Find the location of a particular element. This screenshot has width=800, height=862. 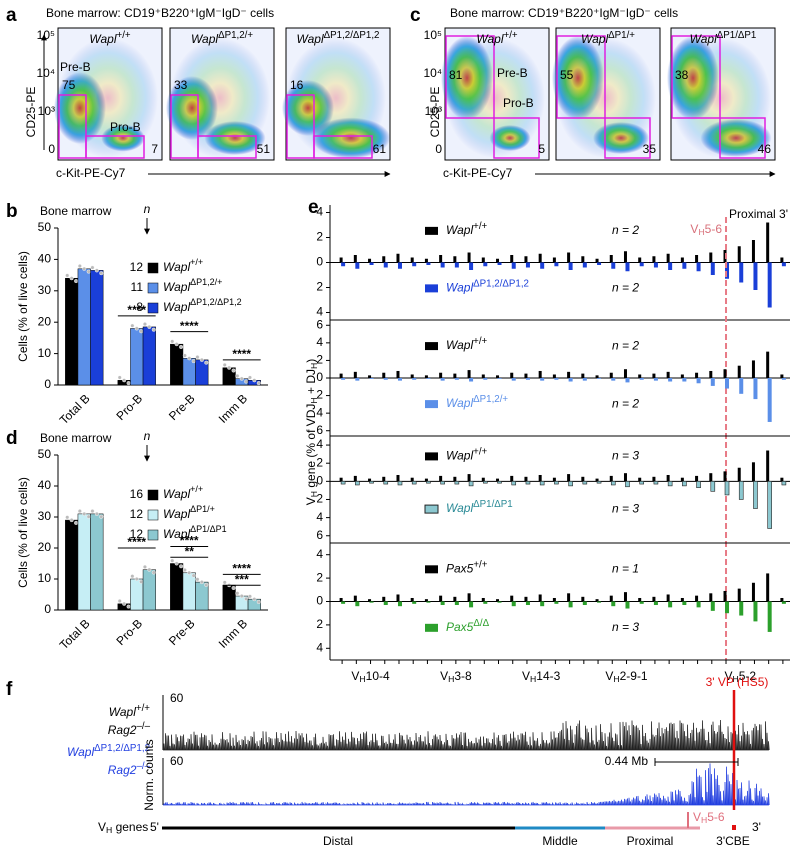

y-axis-label: Norm. counts is located at coordinates (149, 774).